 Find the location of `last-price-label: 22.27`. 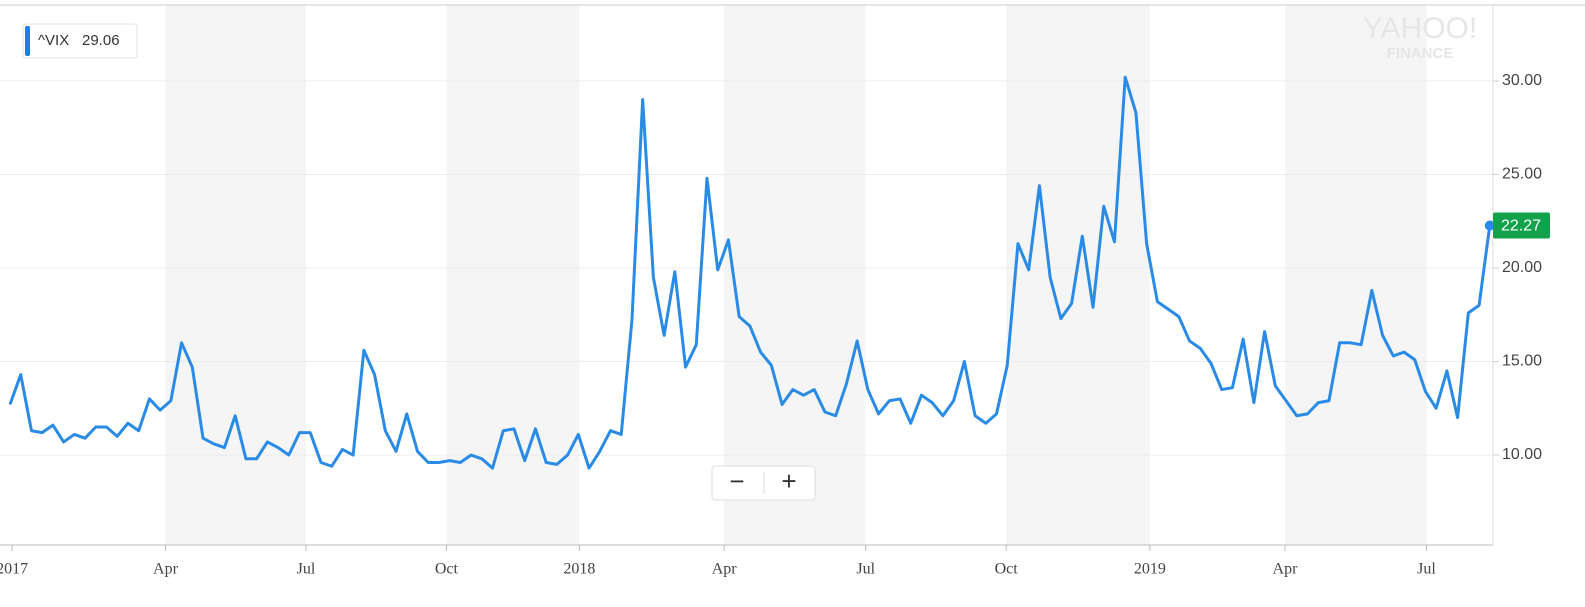

last-price-label: 22.27 is located at coordinates (1521, 226).